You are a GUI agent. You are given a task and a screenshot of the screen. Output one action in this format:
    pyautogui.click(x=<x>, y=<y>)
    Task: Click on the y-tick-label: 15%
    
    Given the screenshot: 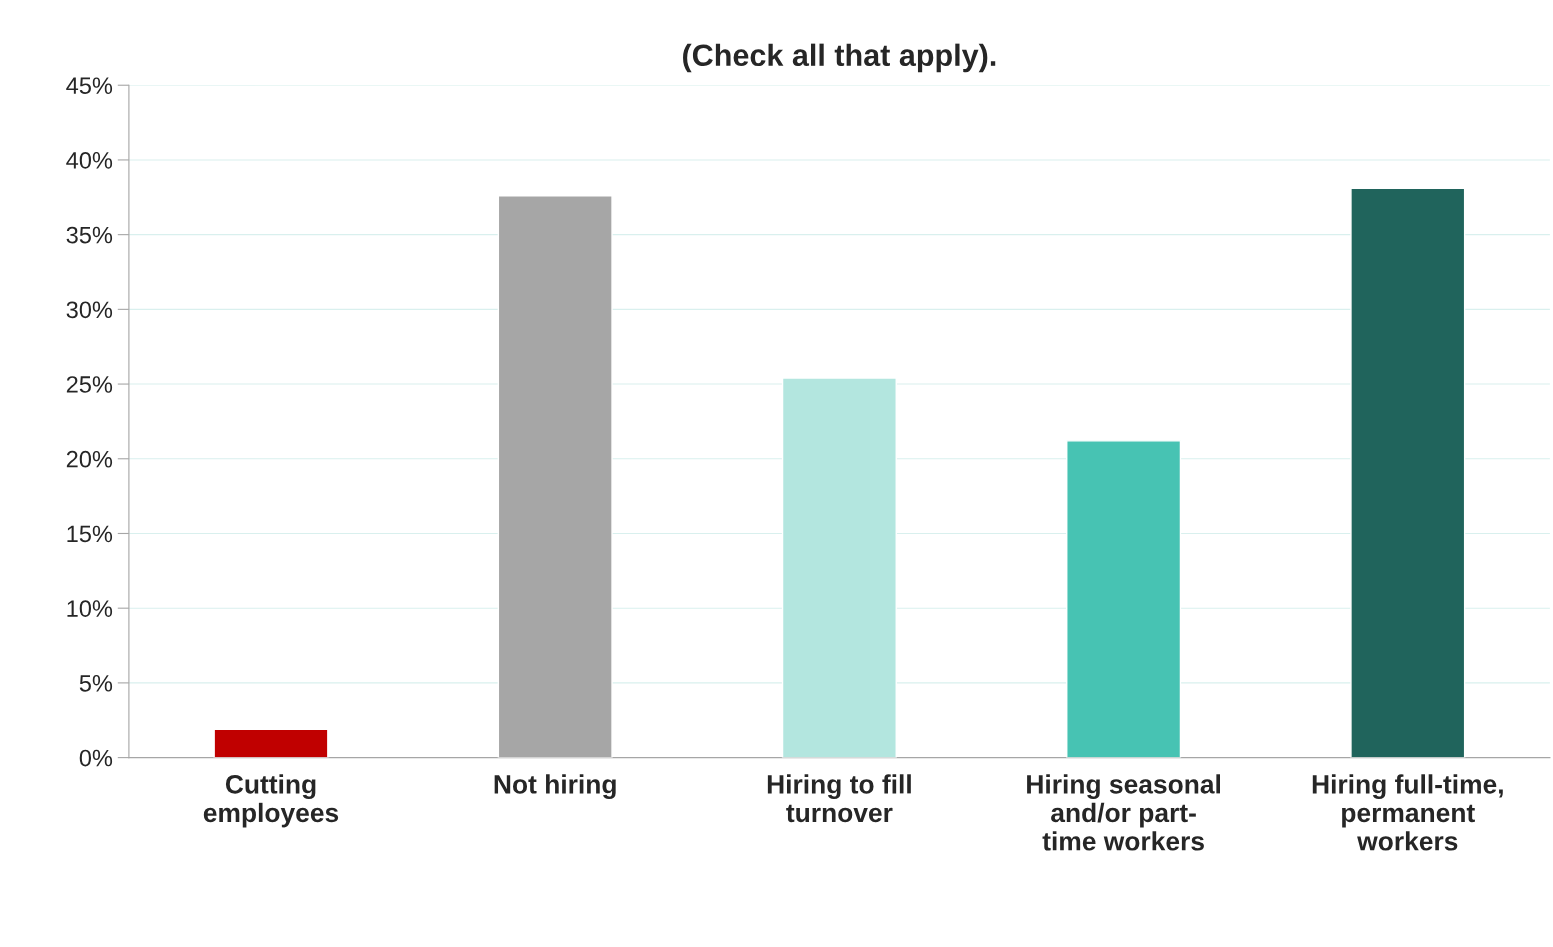 What is the action you would take?
    pyautogui.click(x=90, y=534)
    